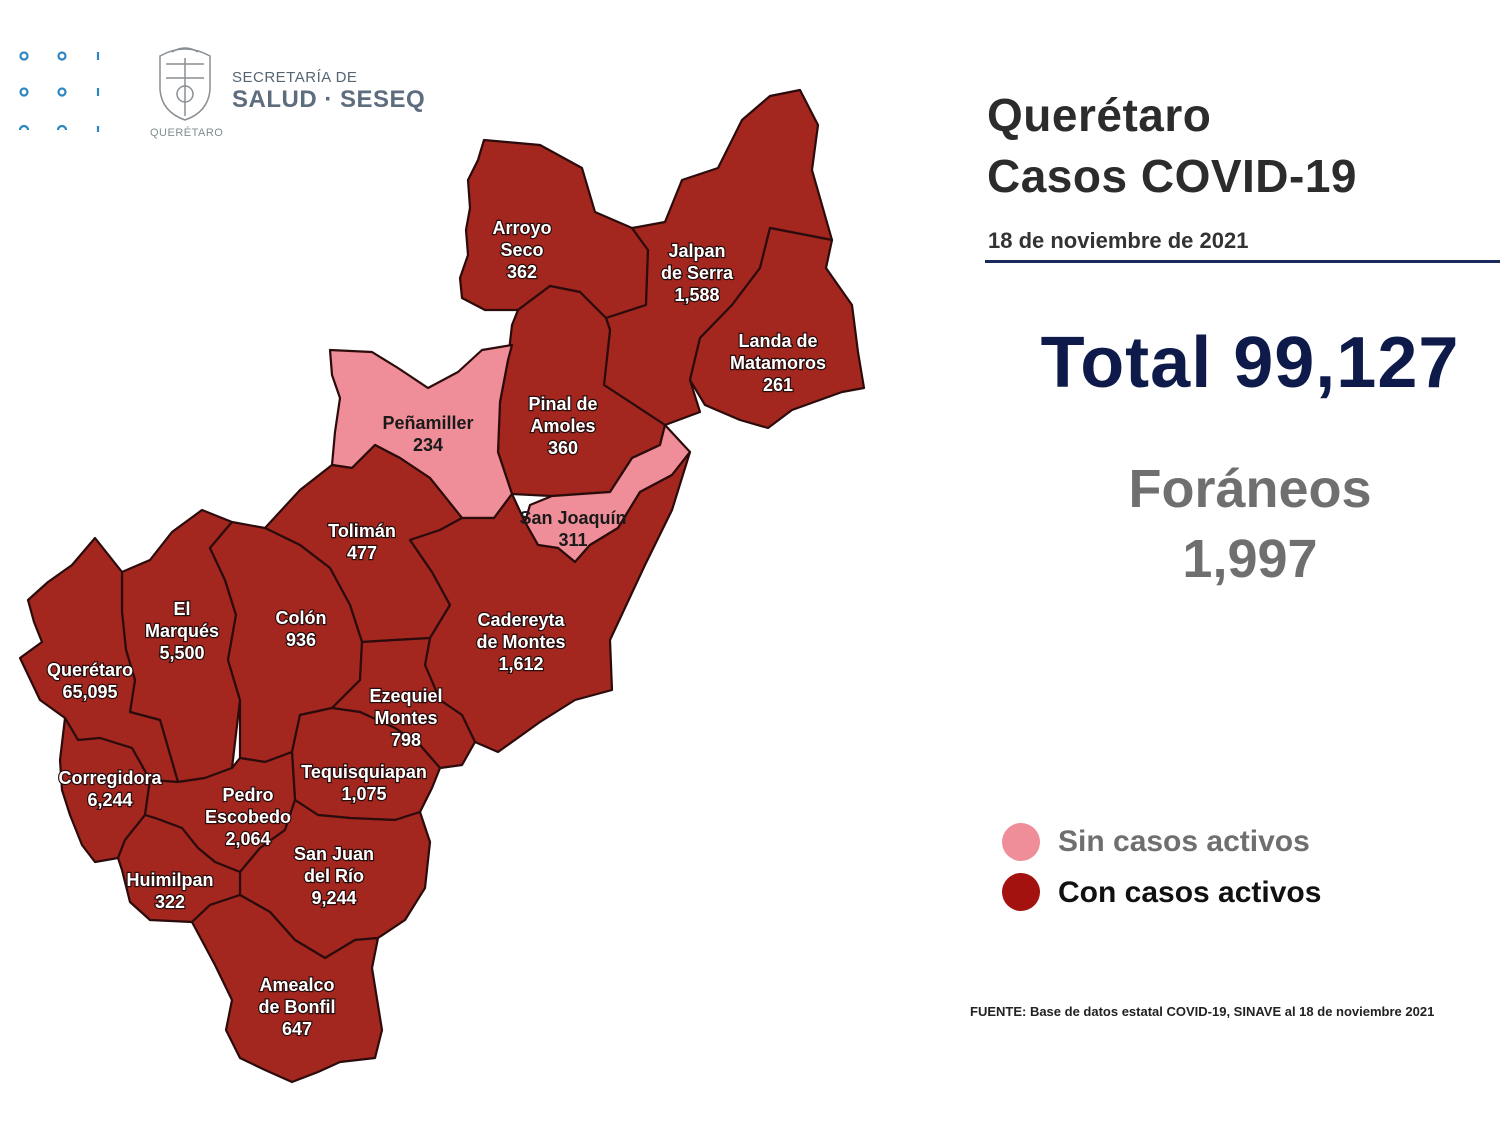  What do you see at coordinates (1021, 892) in the screenshot?
I see `legend-dot-con-casos` at bounding box center [1021, 892].